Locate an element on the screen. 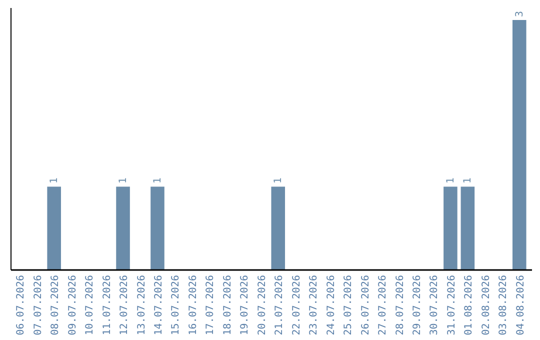 This screenshot has width=540, height=340. x-tick-label: 07.07.2026 is located at coordinates (38, 305).